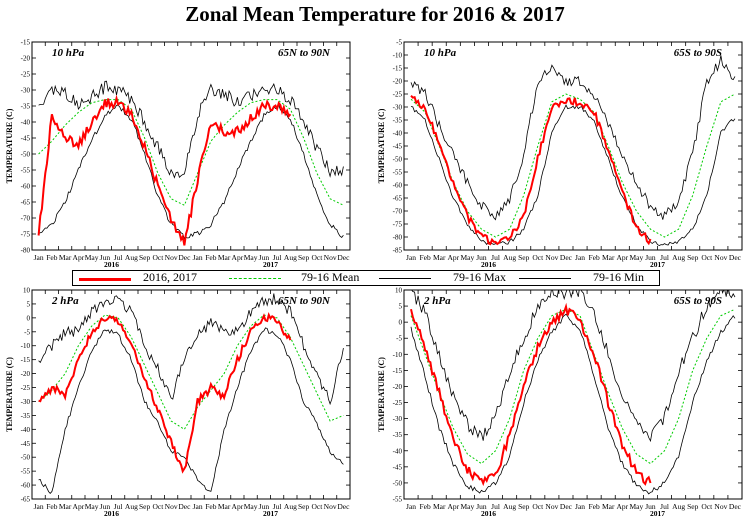 This screenshot has width=750, height=525. What do you see at coordinates (524, 257) in the screenshot?
I see `month-label: Sep` at bounding box center [524, 257].